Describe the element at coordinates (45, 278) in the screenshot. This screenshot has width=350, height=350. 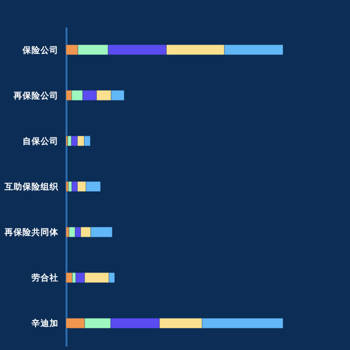
I see `y-tick-label: 劳合社` at that location.